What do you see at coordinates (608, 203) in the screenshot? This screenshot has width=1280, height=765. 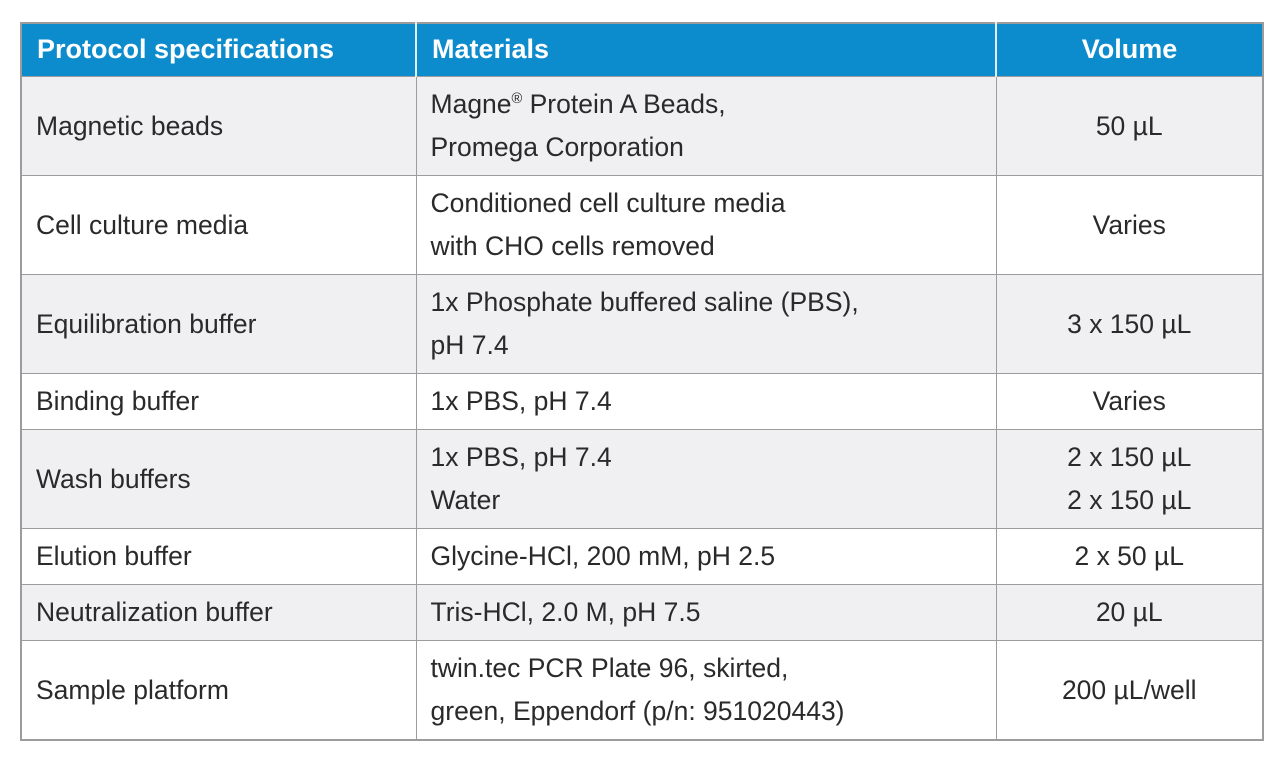 I see `cell-line: Conditioned cell culture media` at bounding box center [608, 203].